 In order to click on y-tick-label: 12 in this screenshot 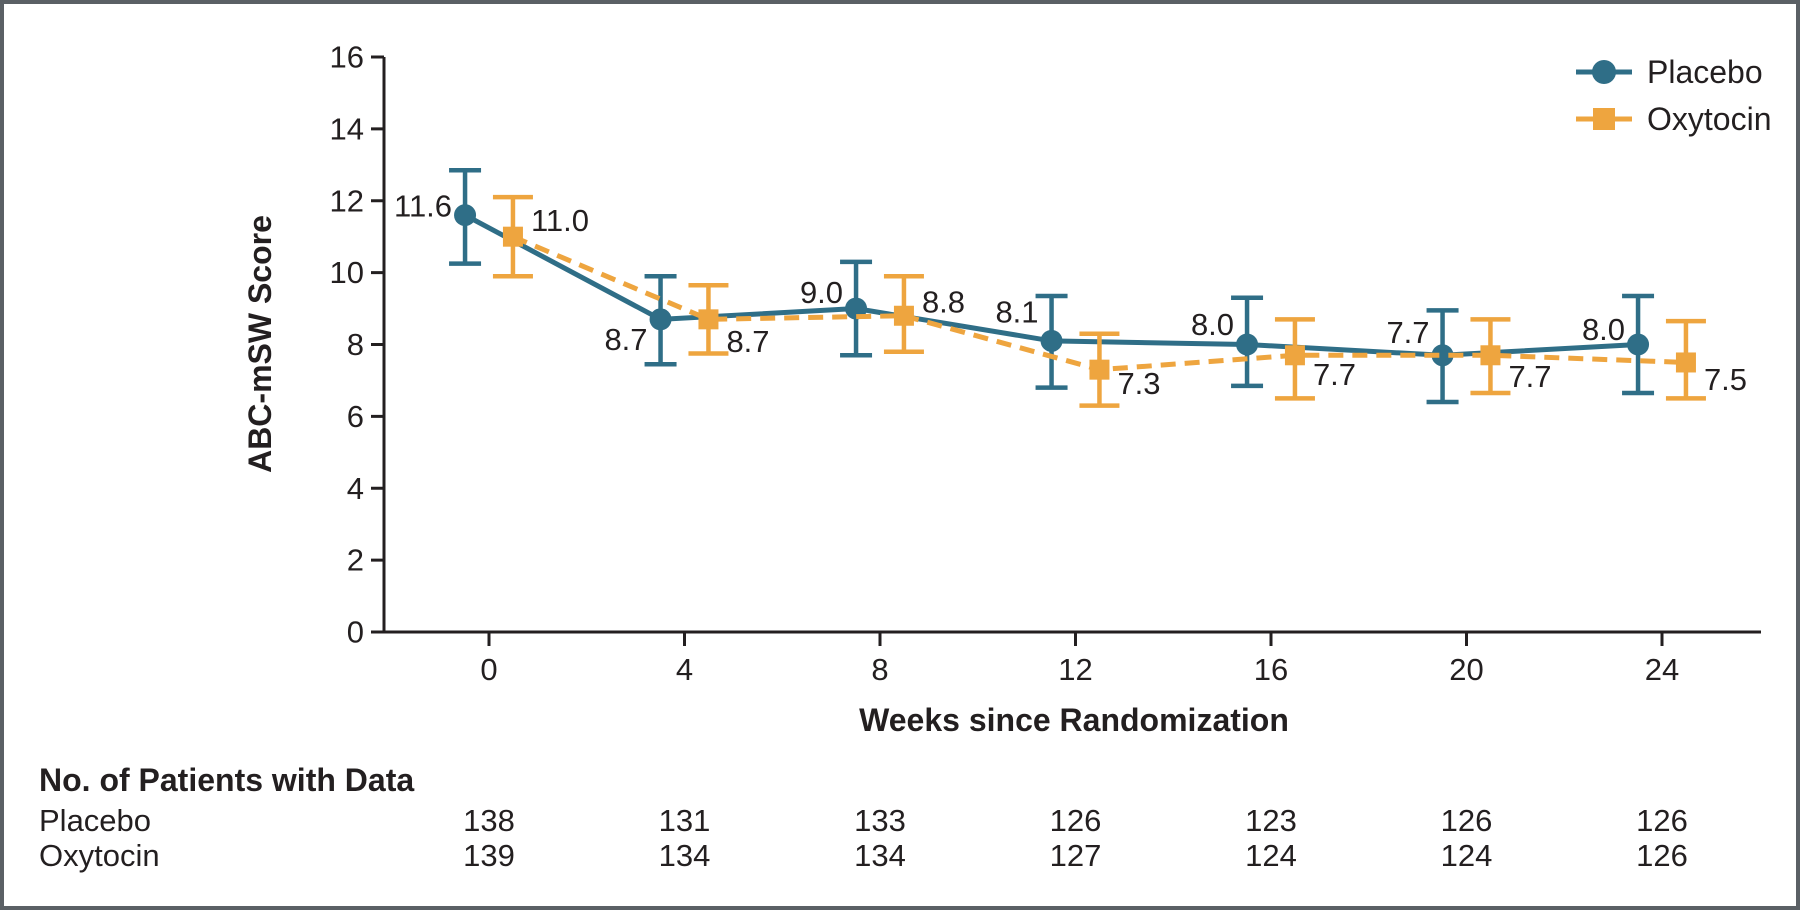, I will do `click(347, 200)`.